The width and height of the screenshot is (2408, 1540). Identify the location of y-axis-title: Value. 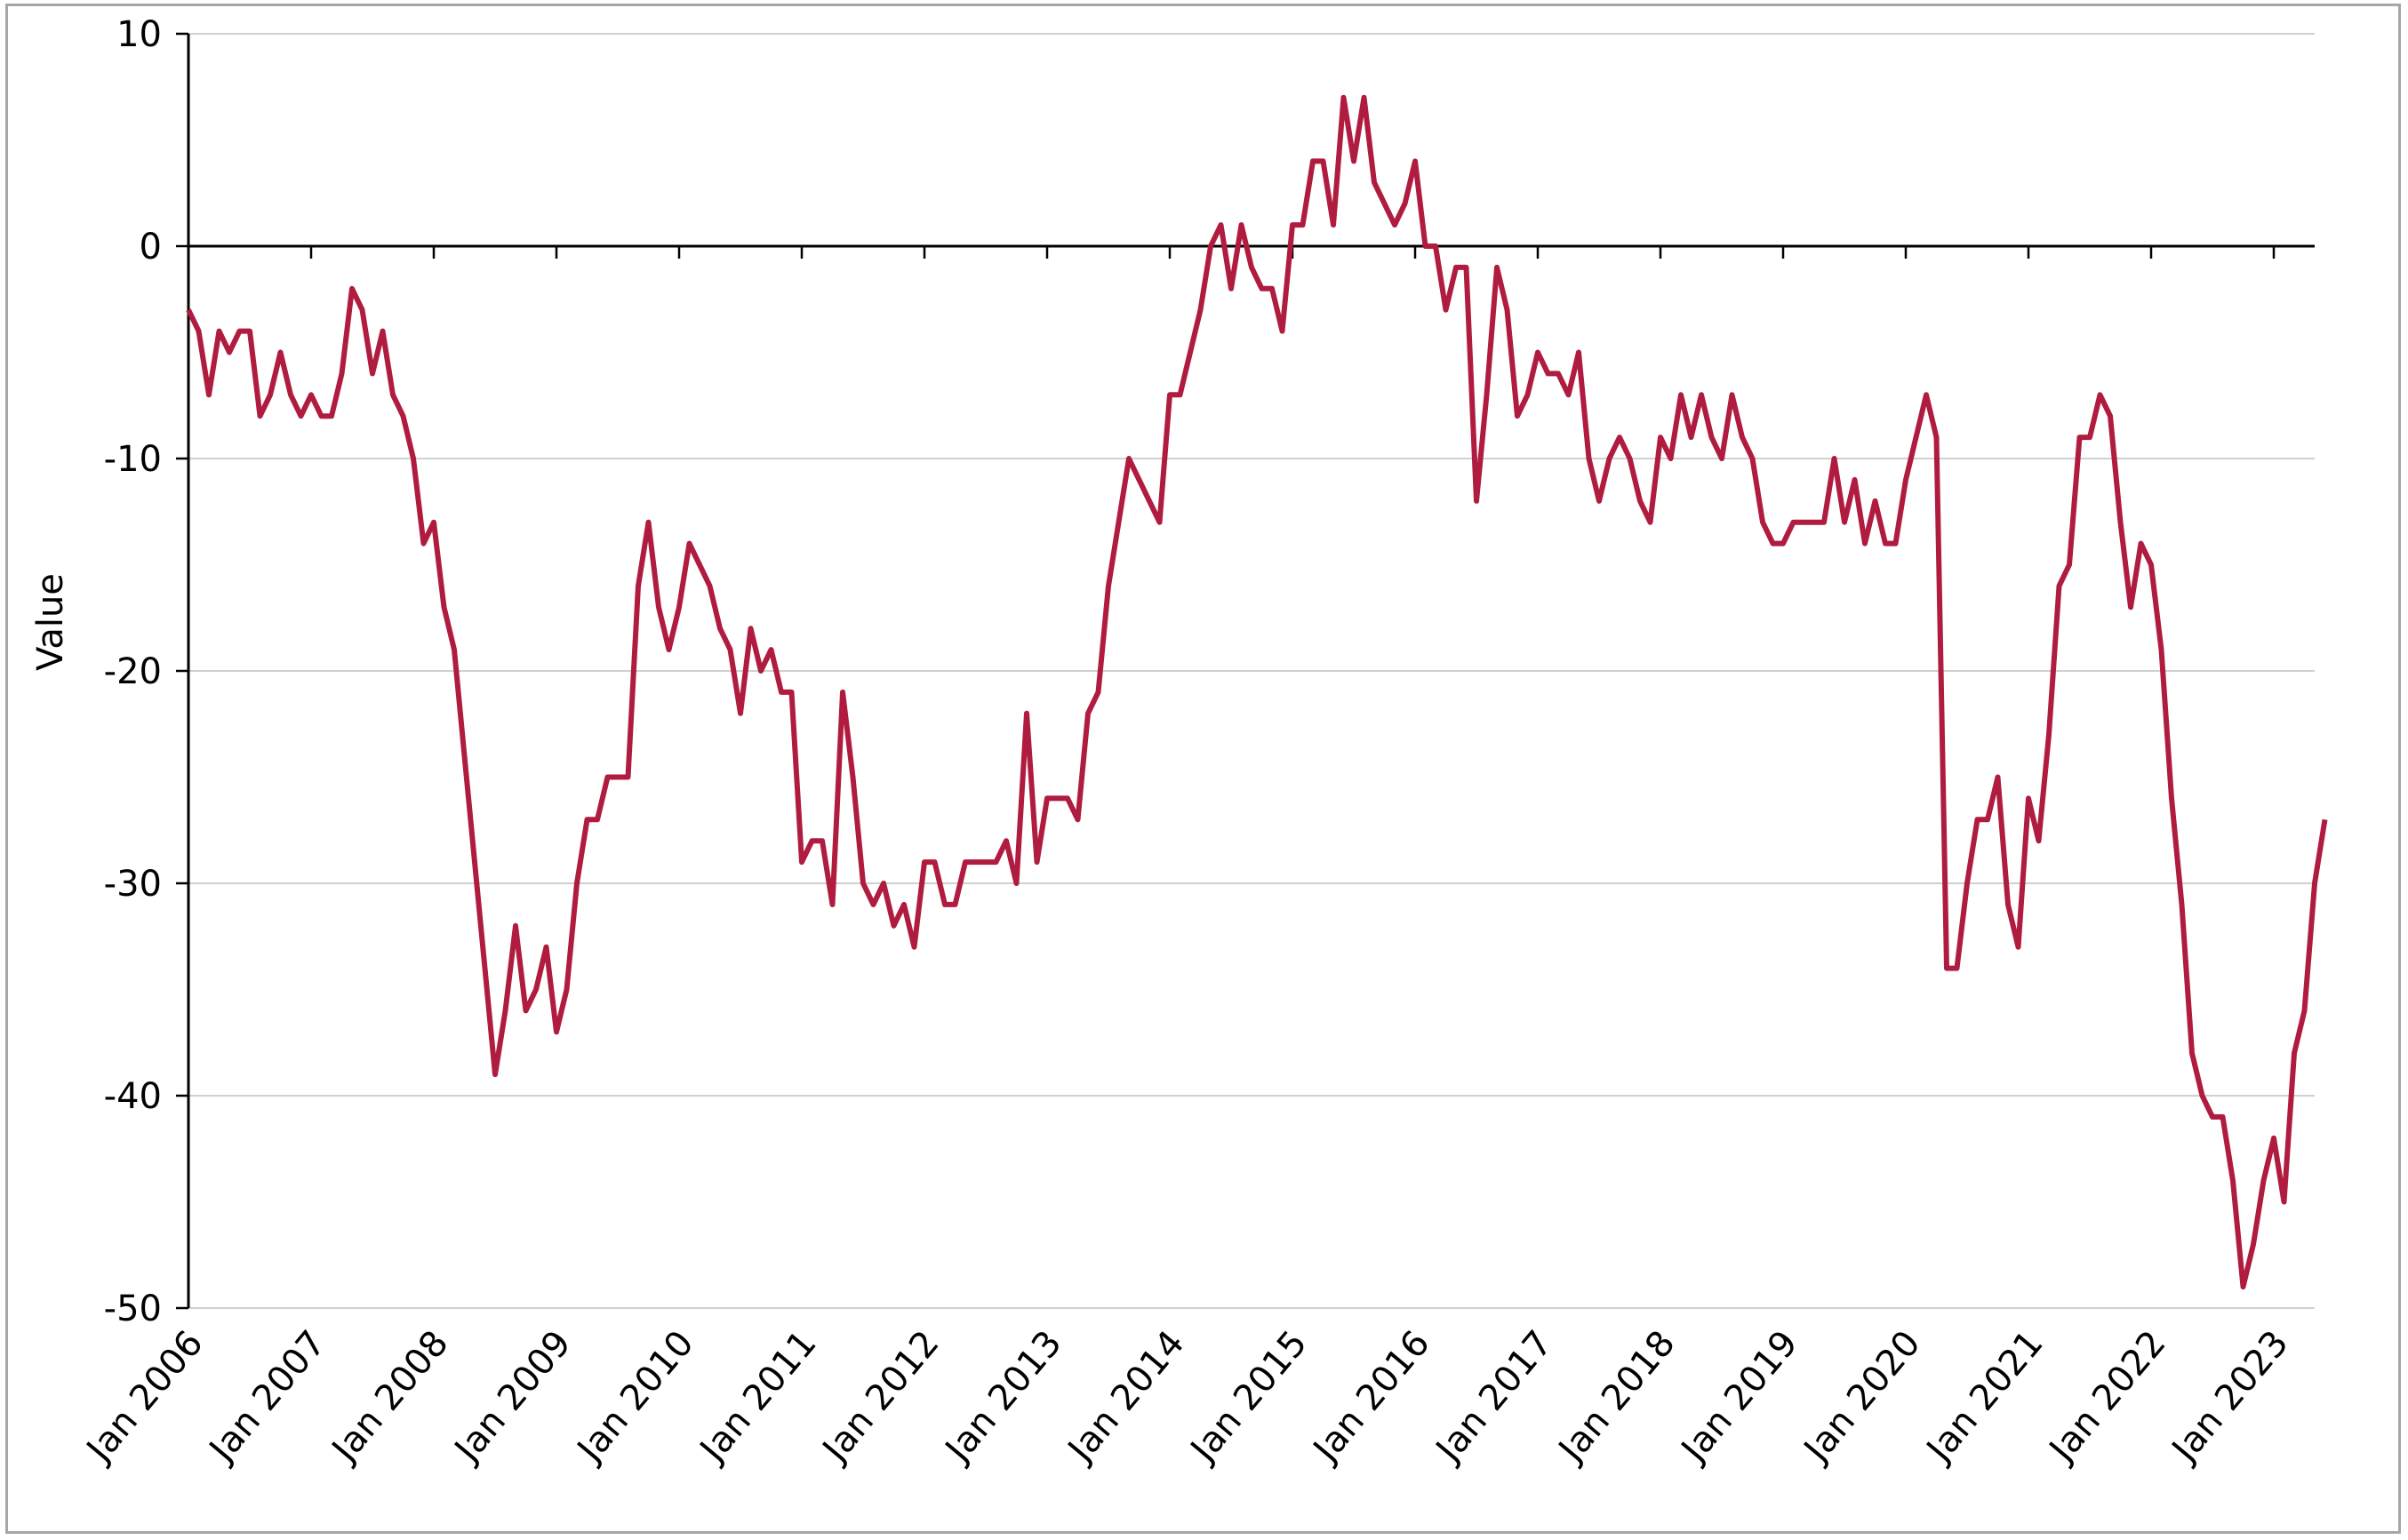
(50, 622).